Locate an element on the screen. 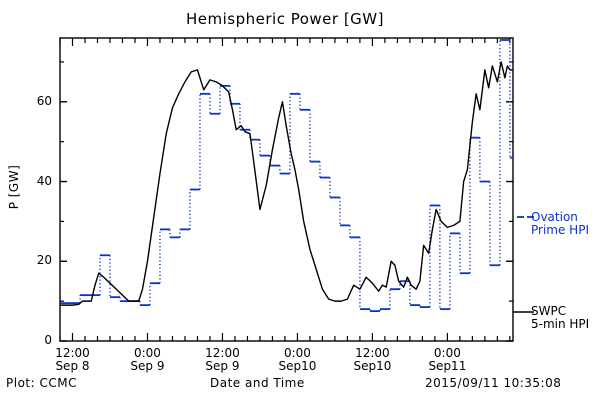  x-tick-label: 0:00 Sep 9 is located at coordinates (147, 359).